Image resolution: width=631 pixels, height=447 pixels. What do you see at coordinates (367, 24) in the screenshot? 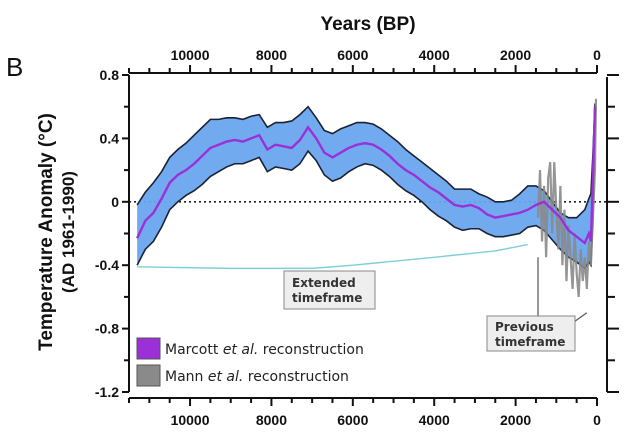
I see `x-axis-title: Years (BP)` at bounding box center [367, 24].